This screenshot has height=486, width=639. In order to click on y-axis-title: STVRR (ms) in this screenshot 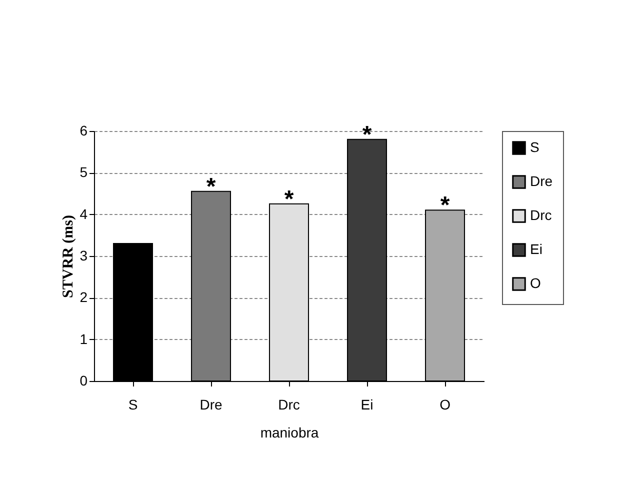, I will do `click(68, 256)`.